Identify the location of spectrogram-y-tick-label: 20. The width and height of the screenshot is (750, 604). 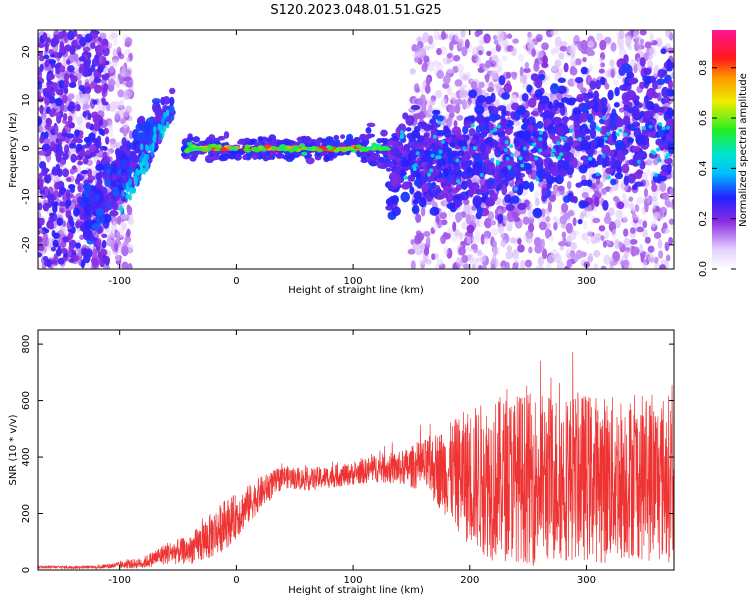
(26, 51).